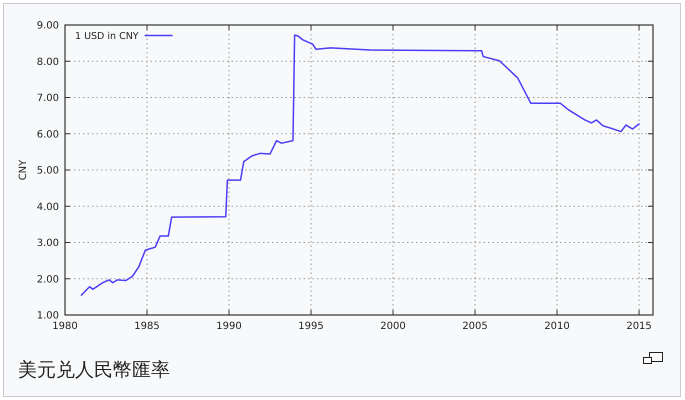 The height and width of the screenshot is (400, 685). Describe the element at coordinates (47, 207) in the screenshot. I see `y-tick-label: 4.00` at that location.